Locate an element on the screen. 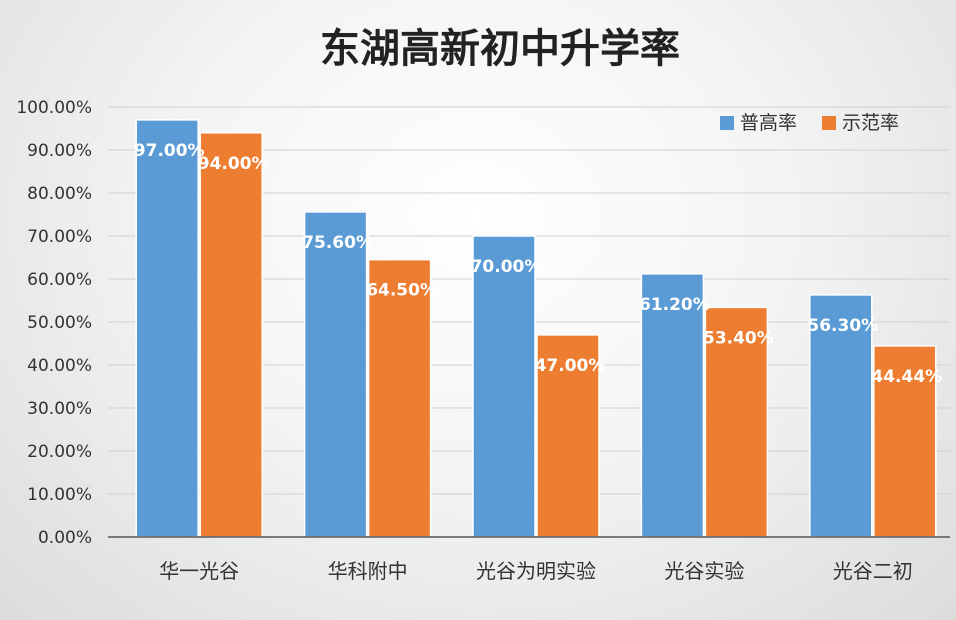  chart-title: 东湖高新初中升学率 is located at coordinates (500, 48).